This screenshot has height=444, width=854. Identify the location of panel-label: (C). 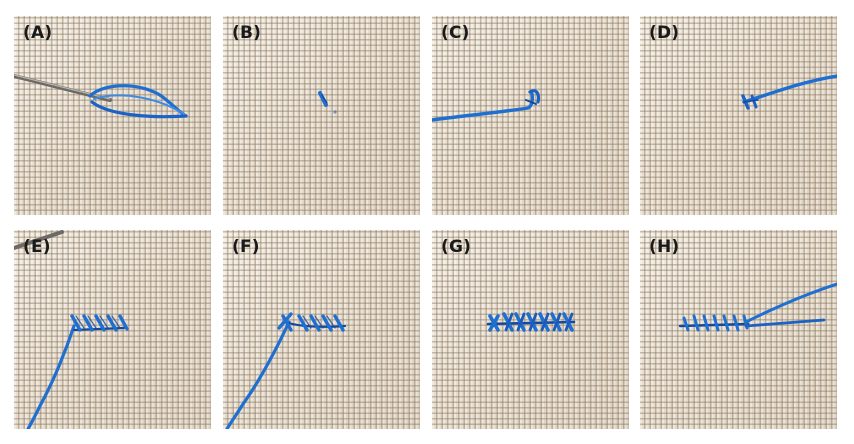
(455, 33).